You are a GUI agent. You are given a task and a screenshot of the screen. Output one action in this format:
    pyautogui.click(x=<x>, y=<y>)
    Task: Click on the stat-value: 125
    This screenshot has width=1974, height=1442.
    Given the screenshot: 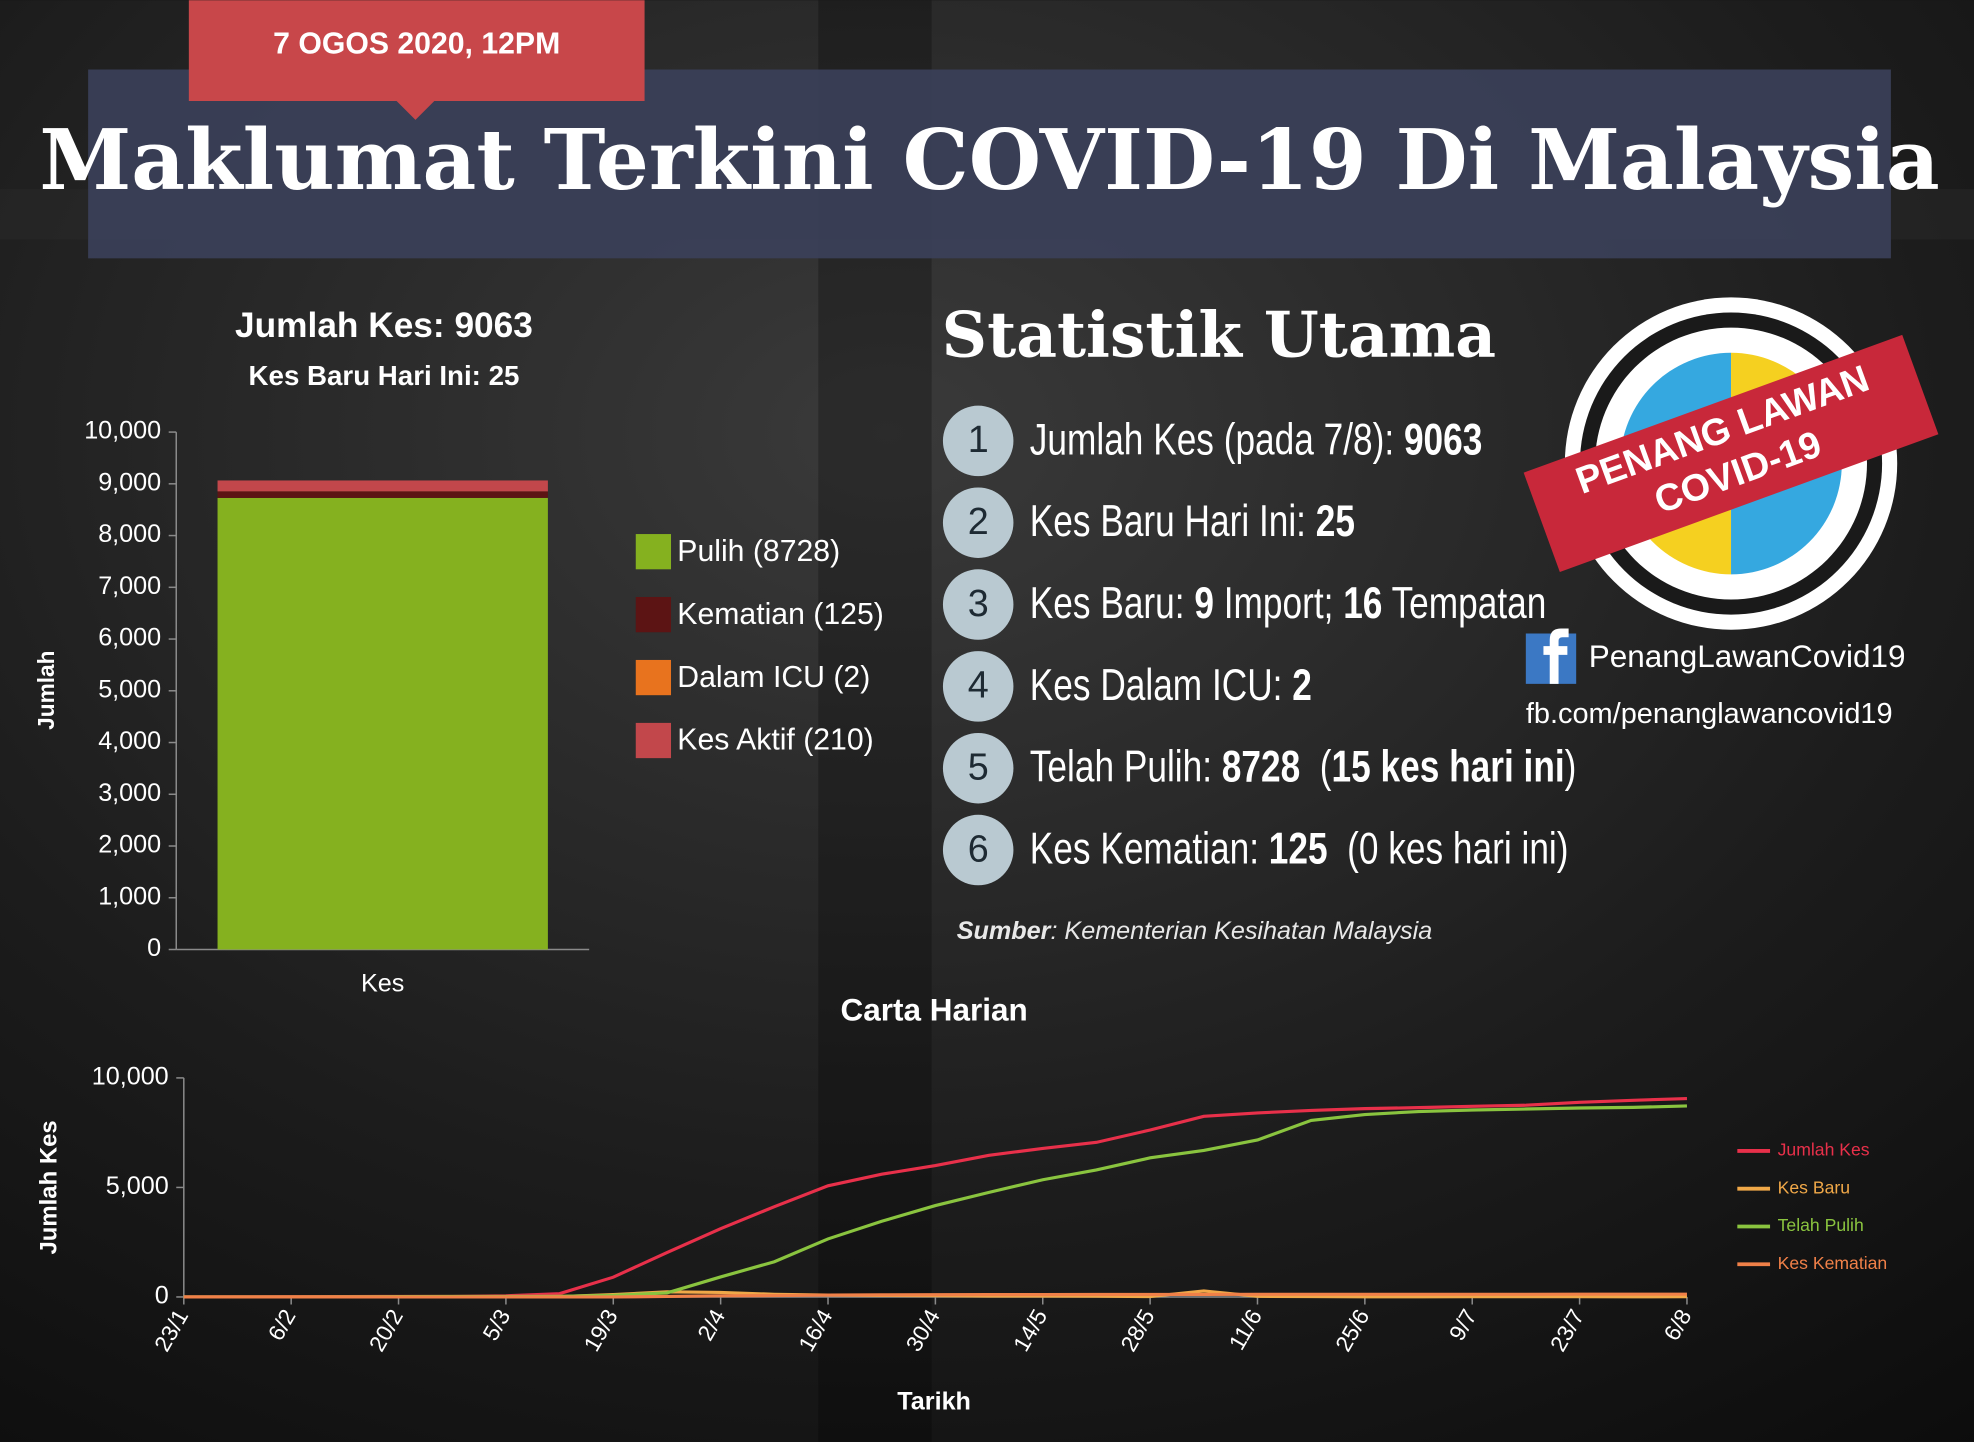 What is the action you would take?
    pyautogui.click(x=1298, y=848)
    